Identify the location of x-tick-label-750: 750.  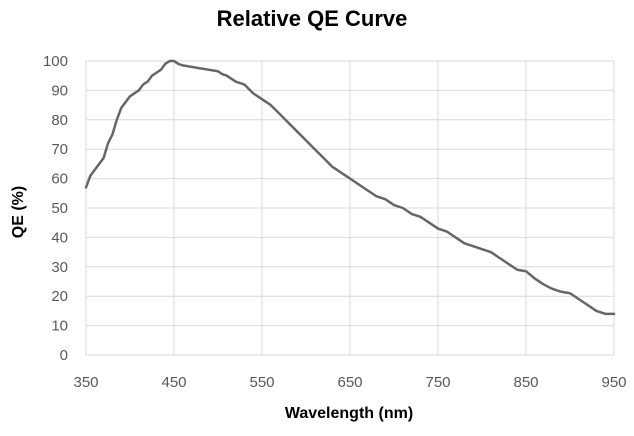
(437, 382).